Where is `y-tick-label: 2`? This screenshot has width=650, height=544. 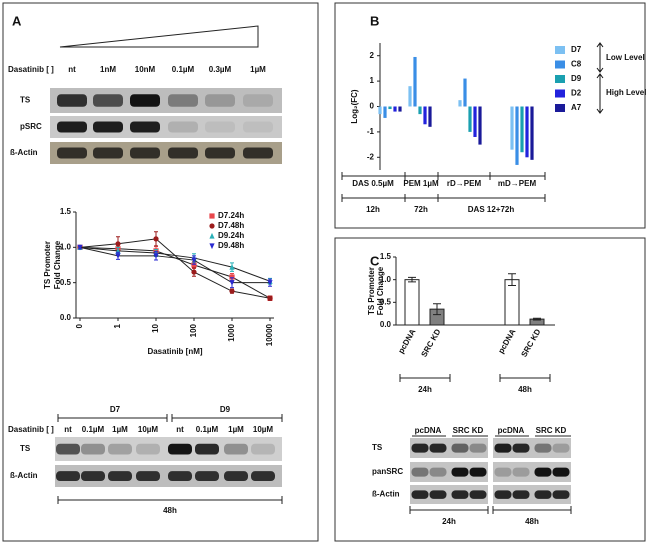
y-tick-label: 2 is located at coordinates (372, 55).